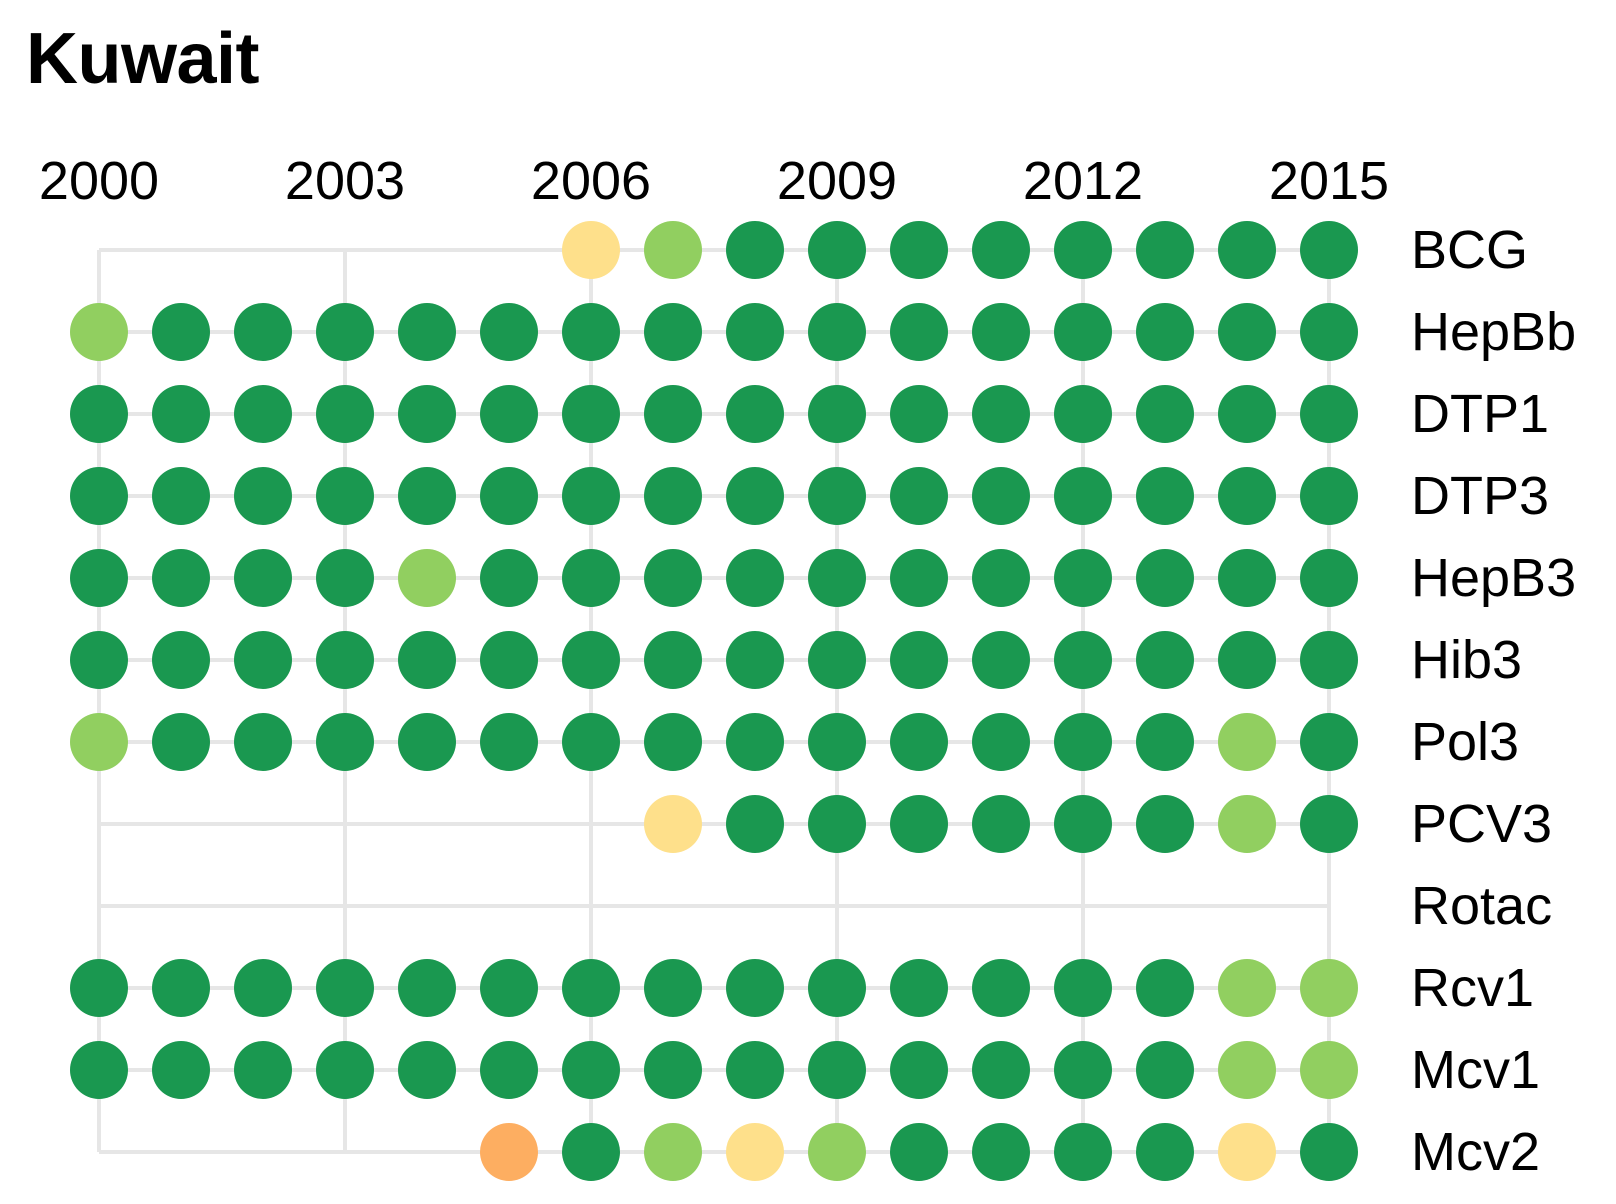 This screenshot has width=1616, height=1204. What do you see at coordinates (1469, 250) in the screenshot?
I see `row-label: BCG` at bounding box center [1469, 250].